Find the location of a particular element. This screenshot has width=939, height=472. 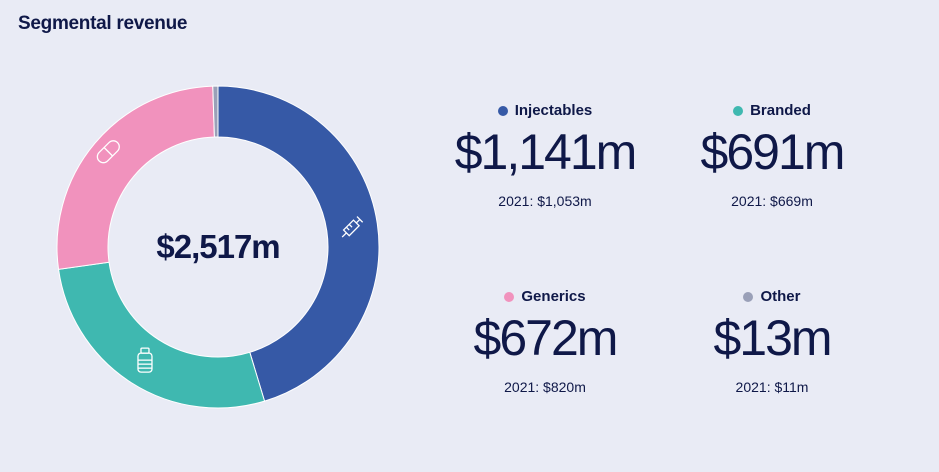

stat-prior: 2021: $820m is located at coordinates (545, 387).